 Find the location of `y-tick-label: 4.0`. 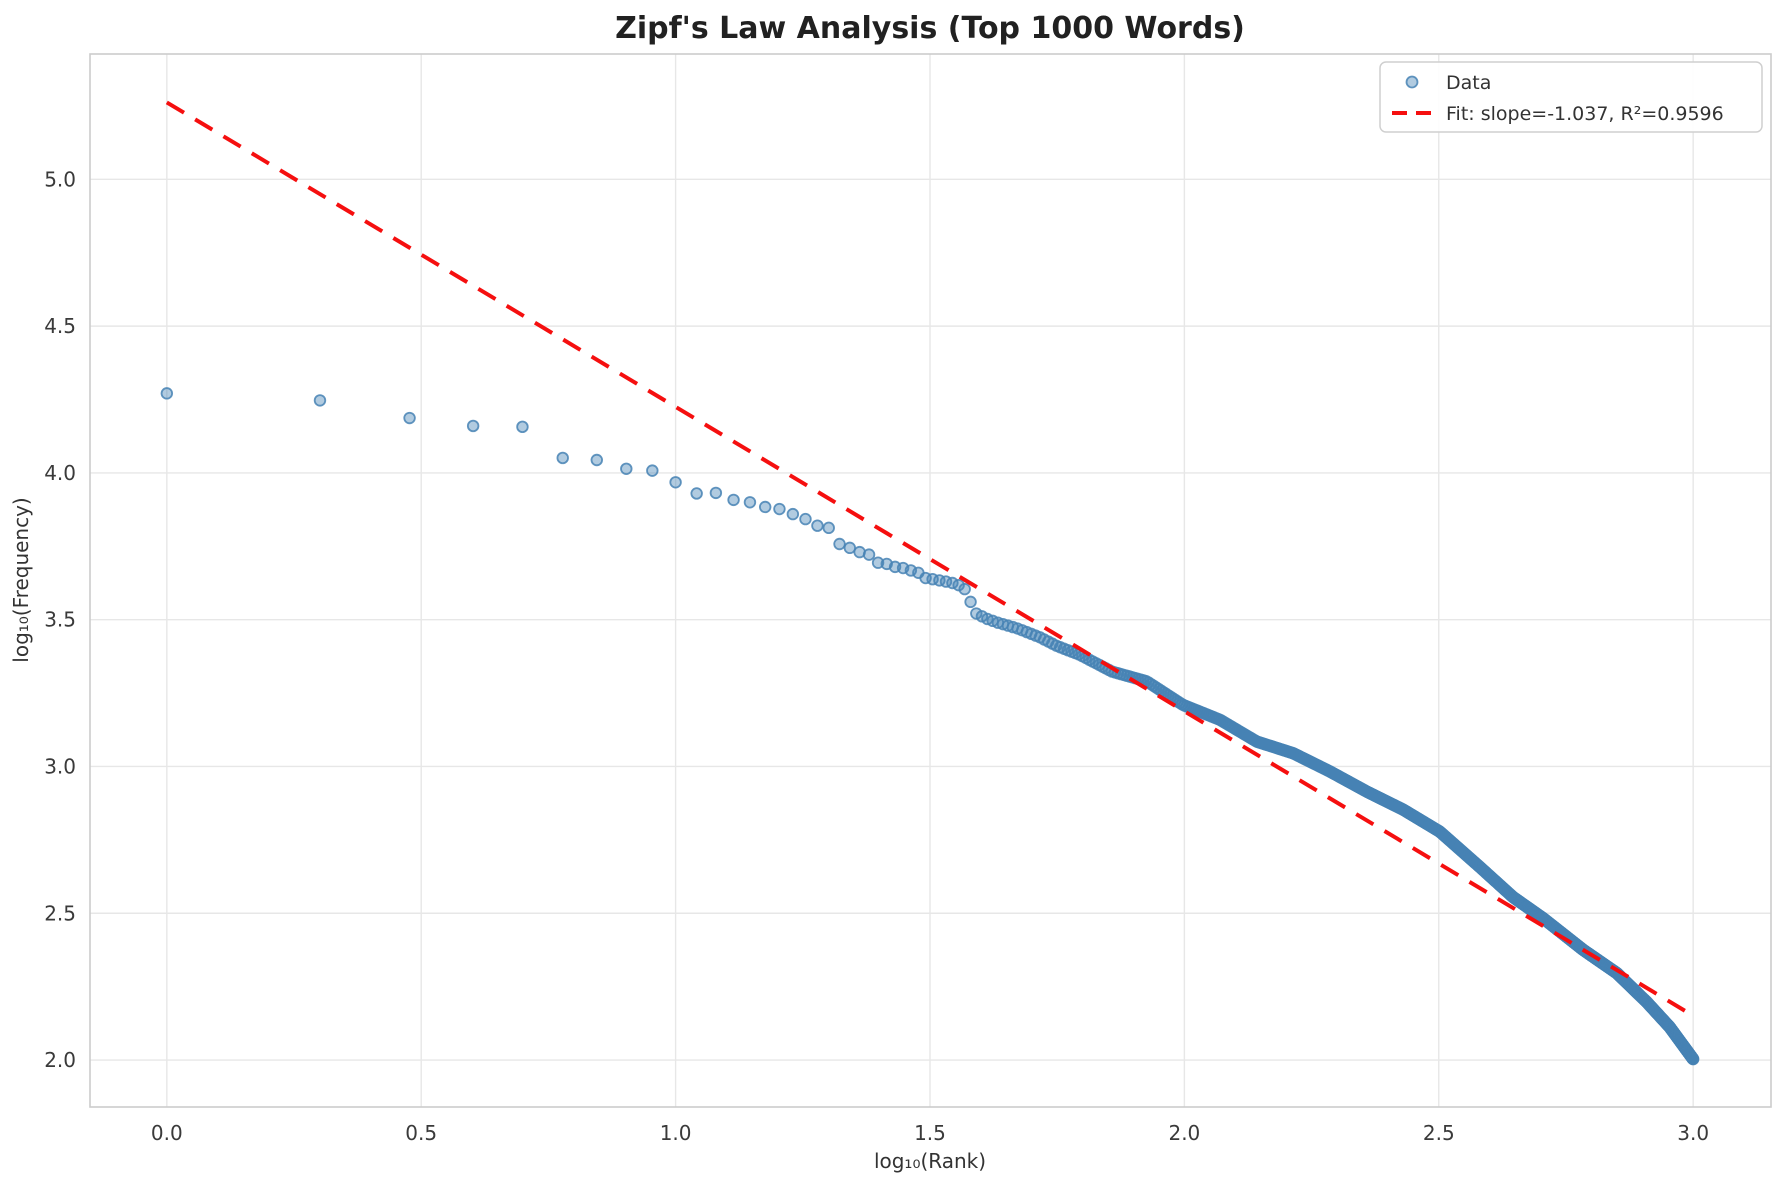

y-tick-label: 4.0 is located at coordinates (60, 473).